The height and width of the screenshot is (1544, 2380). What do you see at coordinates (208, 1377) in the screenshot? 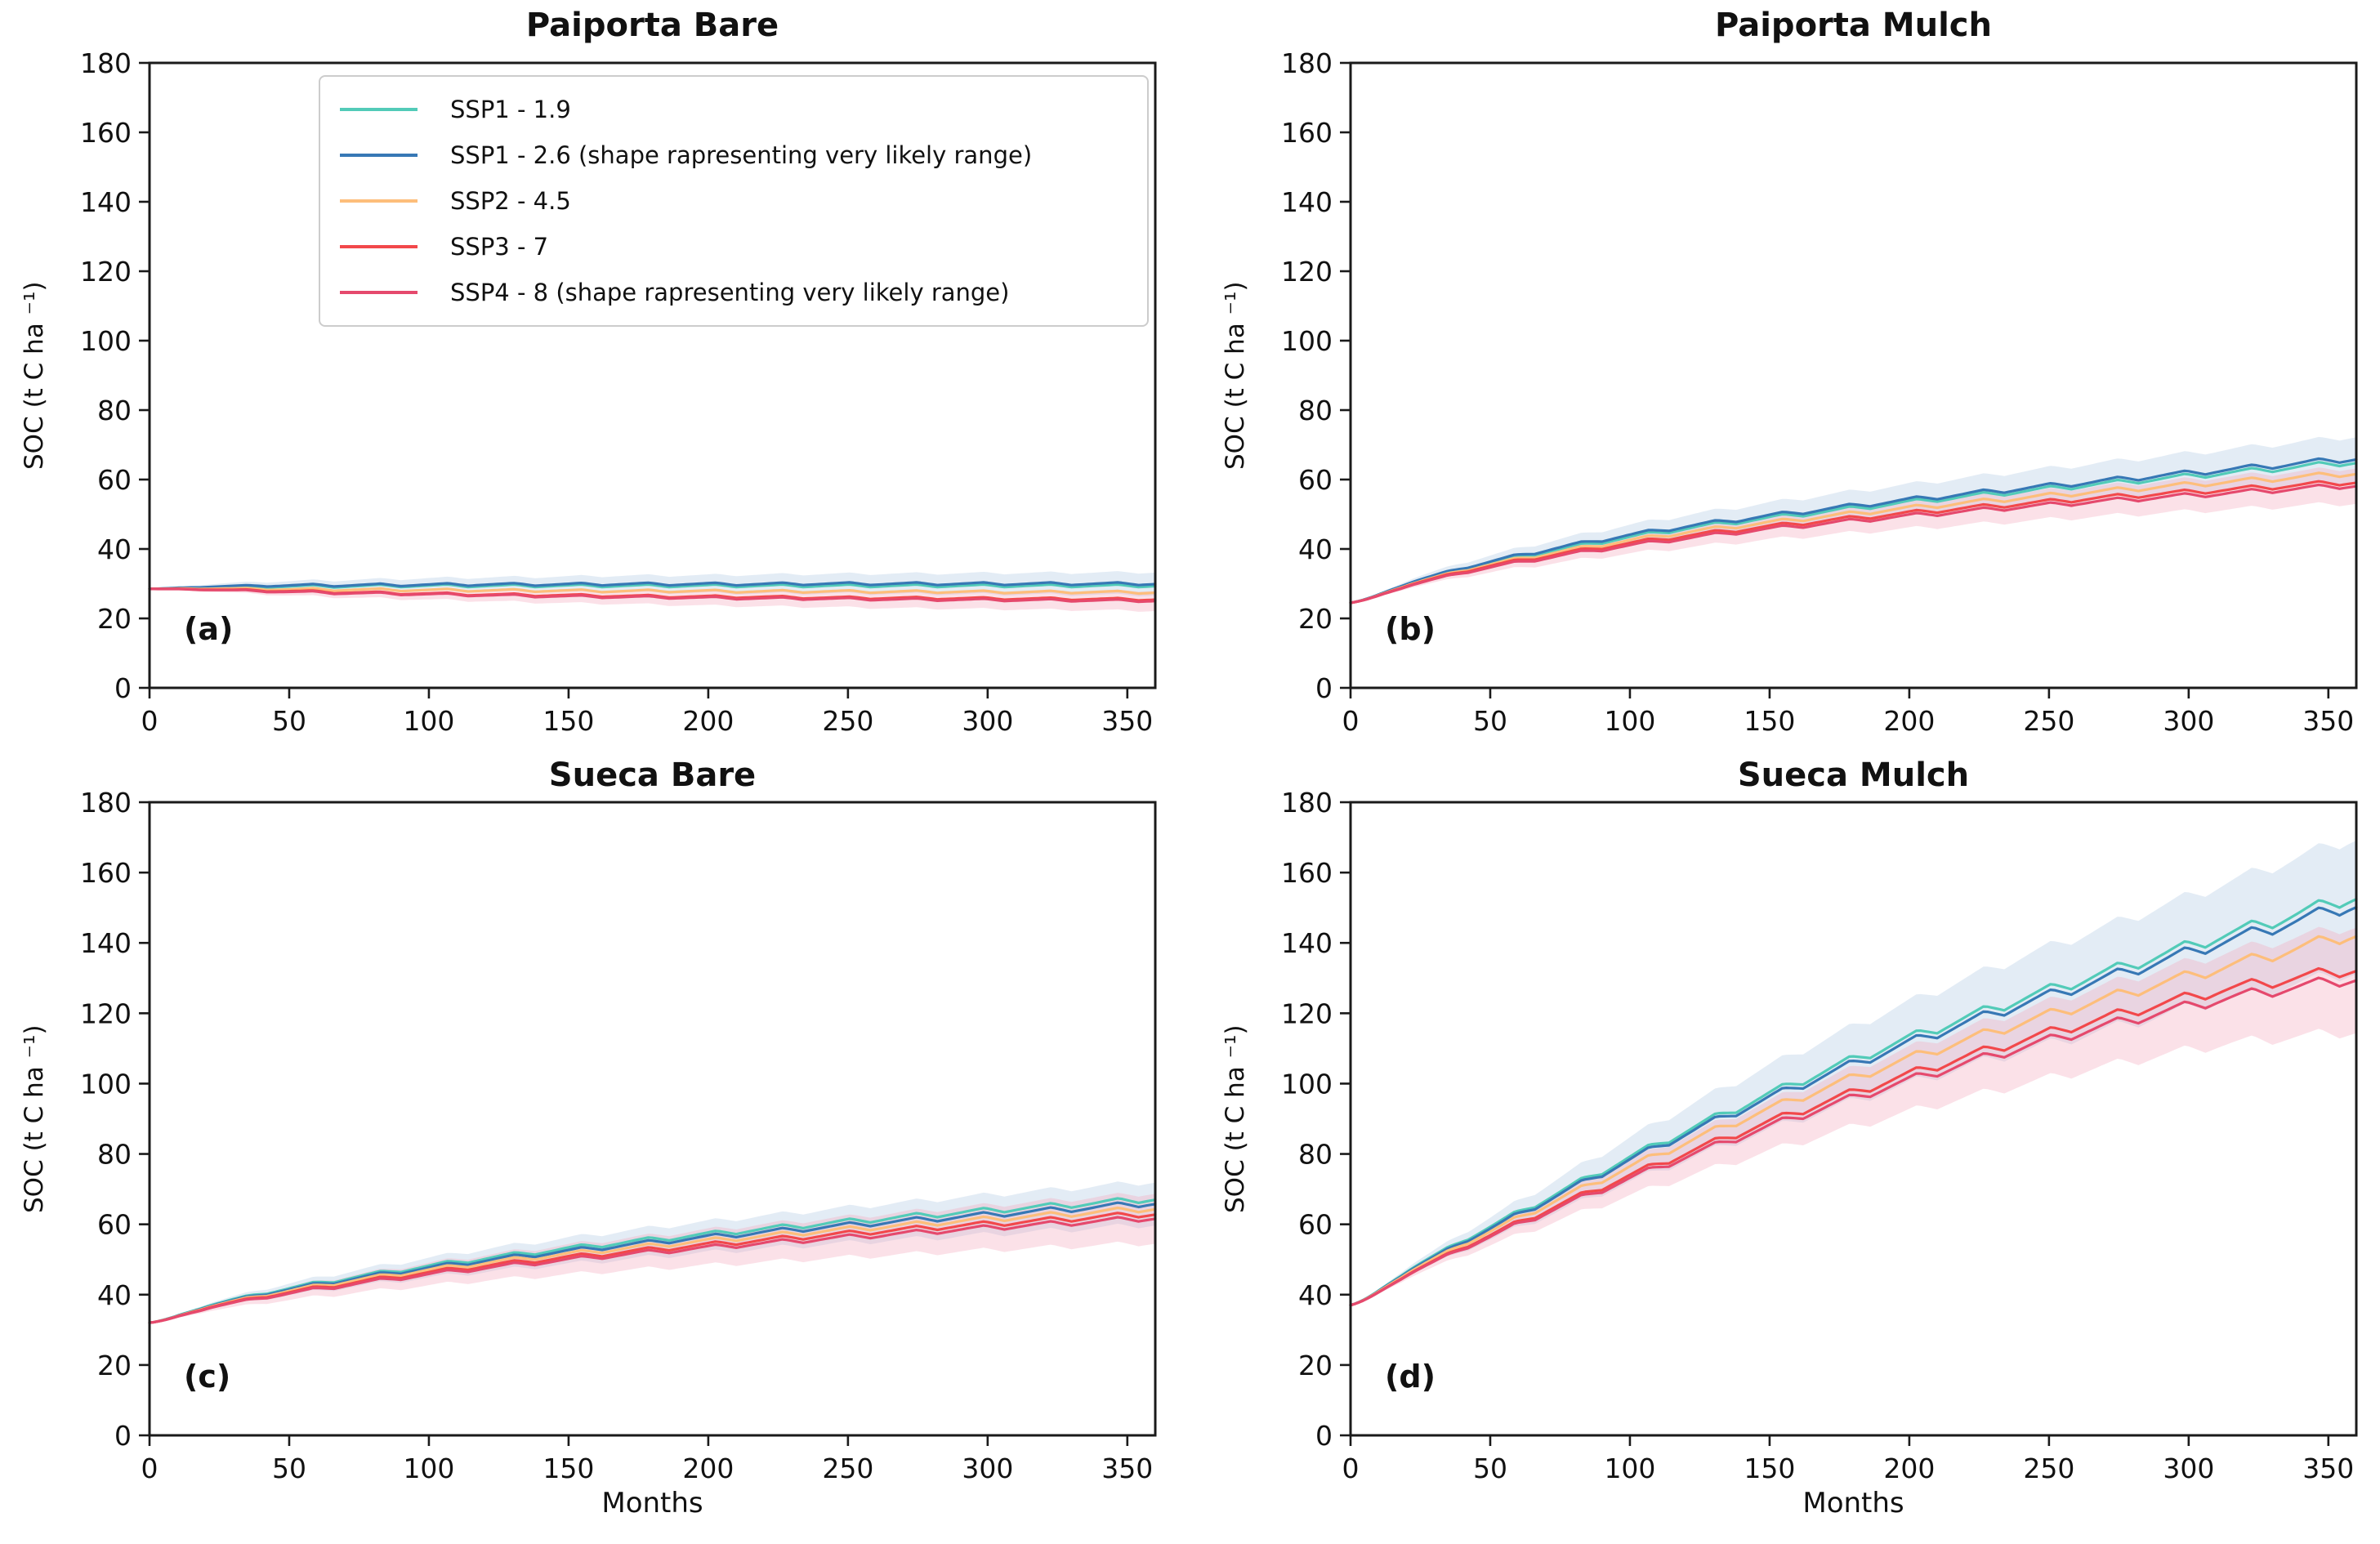
I see `panel-c-letter: (c)` at bounding box center [208, 1377].